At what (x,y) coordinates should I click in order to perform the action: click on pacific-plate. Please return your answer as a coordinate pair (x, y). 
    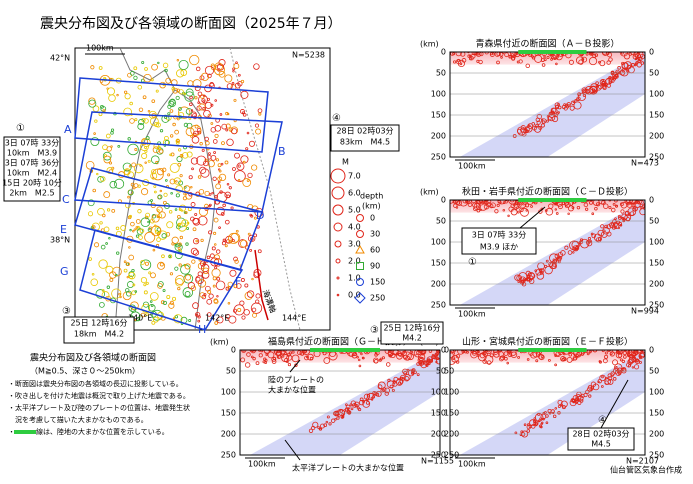
    Looking at the image, I should click on (345, 402).